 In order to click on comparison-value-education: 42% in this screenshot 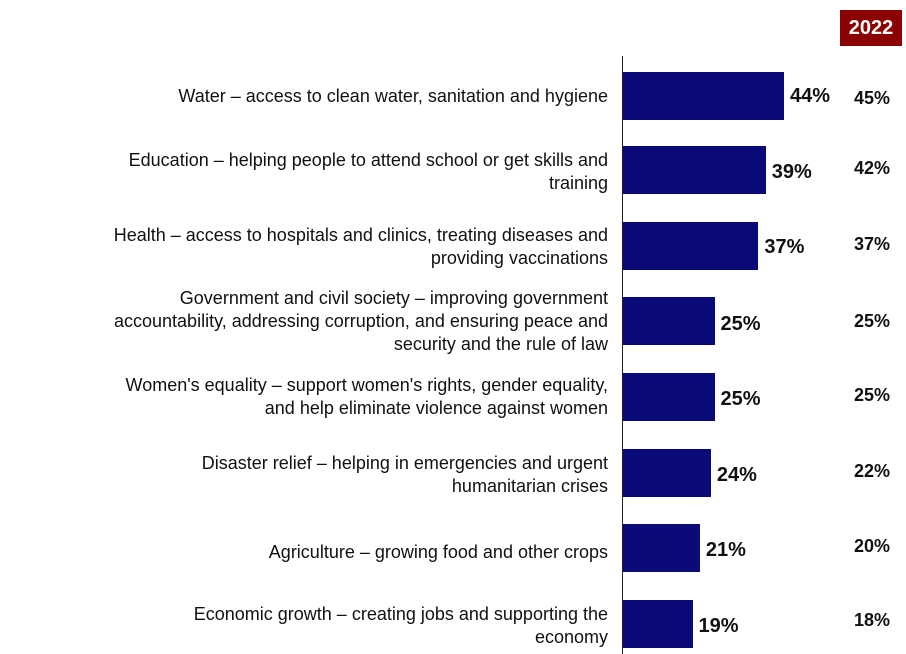, I will do `click(872, 168)`.